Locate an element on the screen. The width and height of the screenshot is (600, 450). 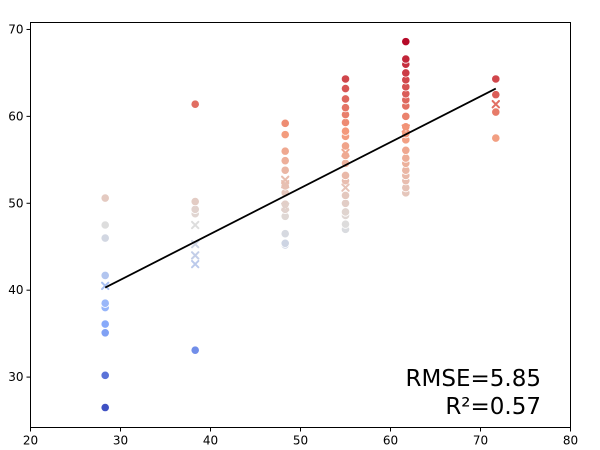
x-tick-label: 50 is located at coordinates (300, 441).